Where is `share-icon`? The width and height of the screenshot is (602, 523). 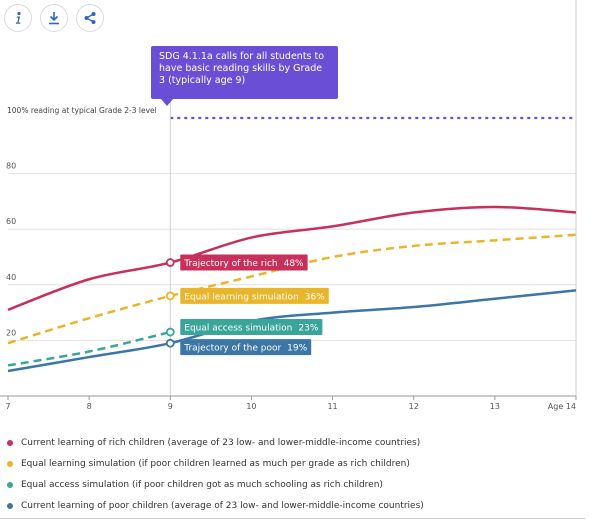 share-icon is located at coordinates (90, 18).